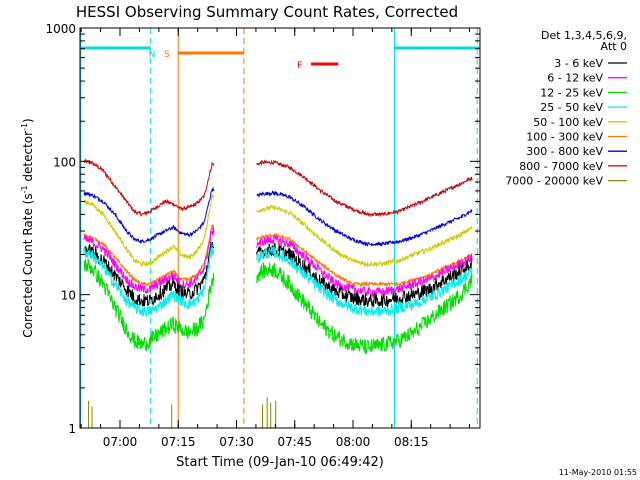 This screenshot has height=480, width=640. I want to click on y-tick-label: 1, so click(72, 429).